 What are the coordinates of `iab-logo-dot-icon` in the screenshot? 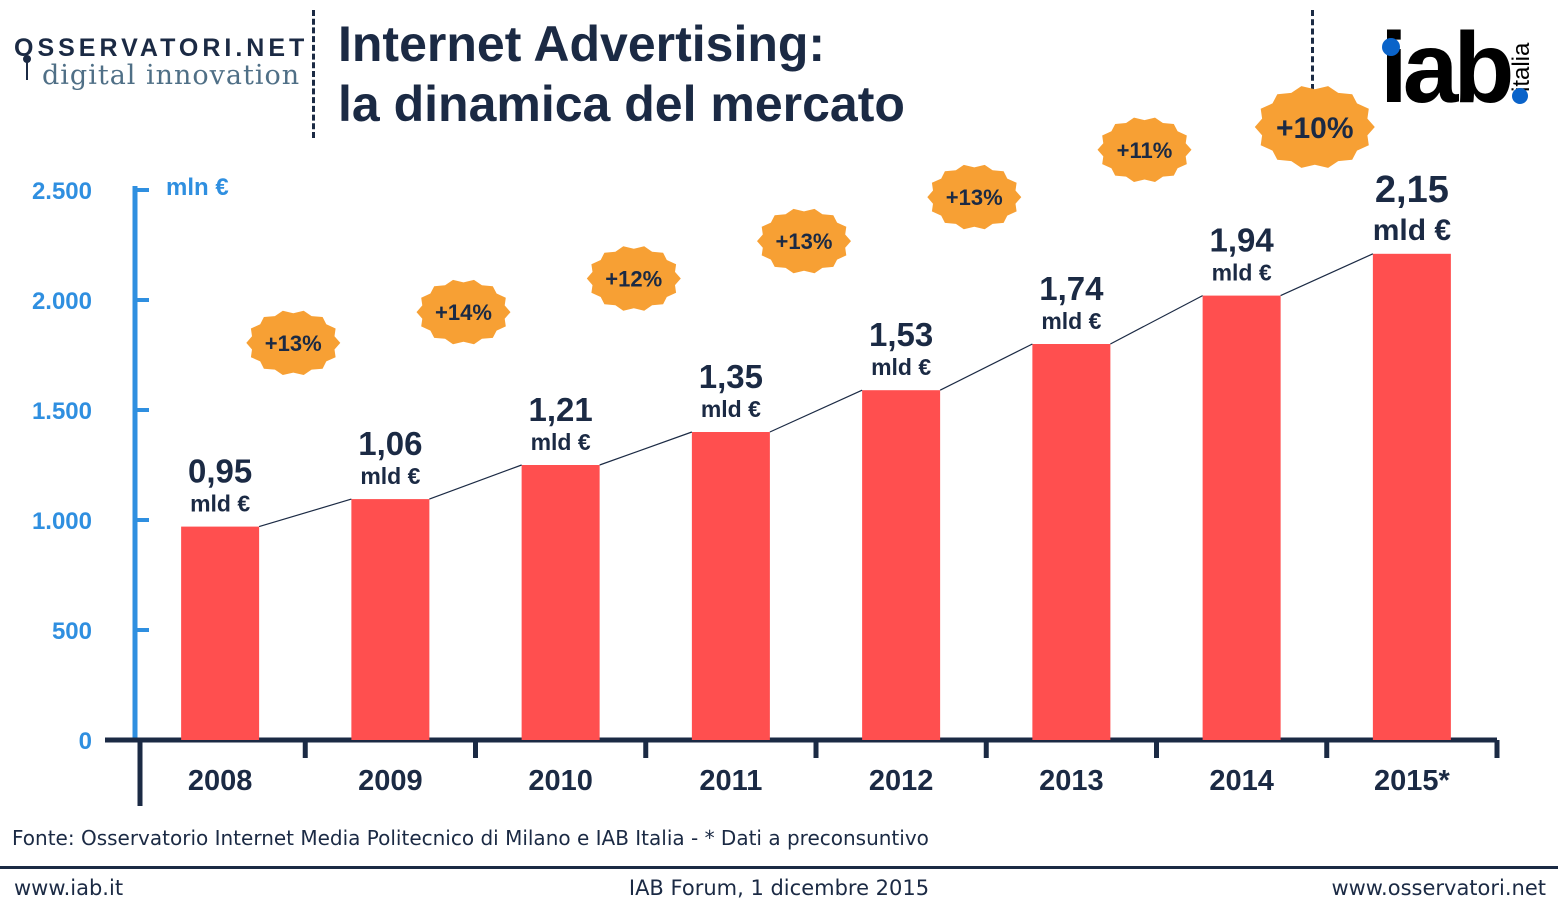 It's located at (1391, 47).